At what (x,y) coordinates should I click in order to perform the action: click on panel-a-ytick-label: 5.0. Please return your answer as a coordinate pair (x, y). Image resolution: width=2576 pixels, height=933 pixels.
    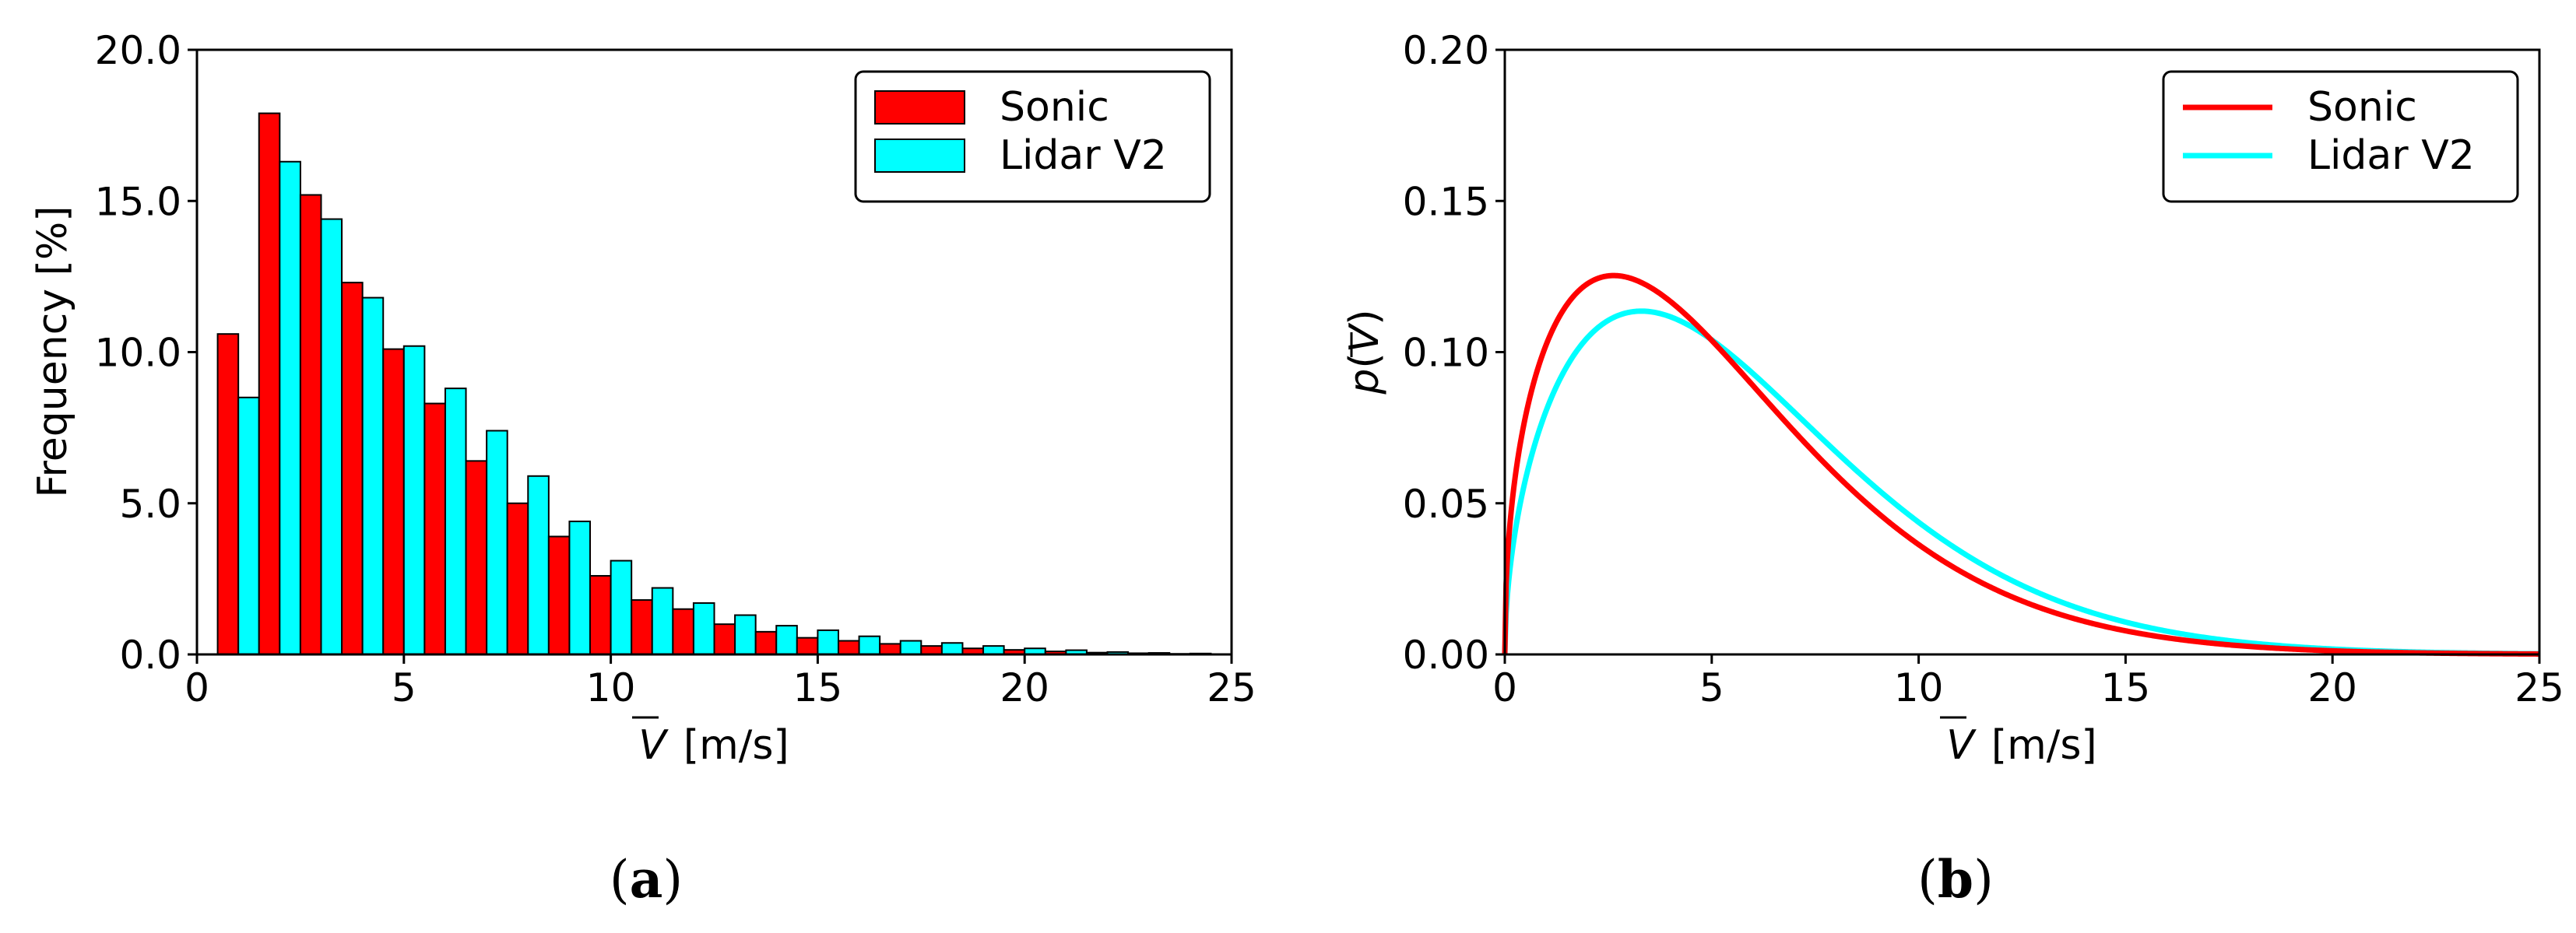
    Looking at the image, I should click on (150, 504).